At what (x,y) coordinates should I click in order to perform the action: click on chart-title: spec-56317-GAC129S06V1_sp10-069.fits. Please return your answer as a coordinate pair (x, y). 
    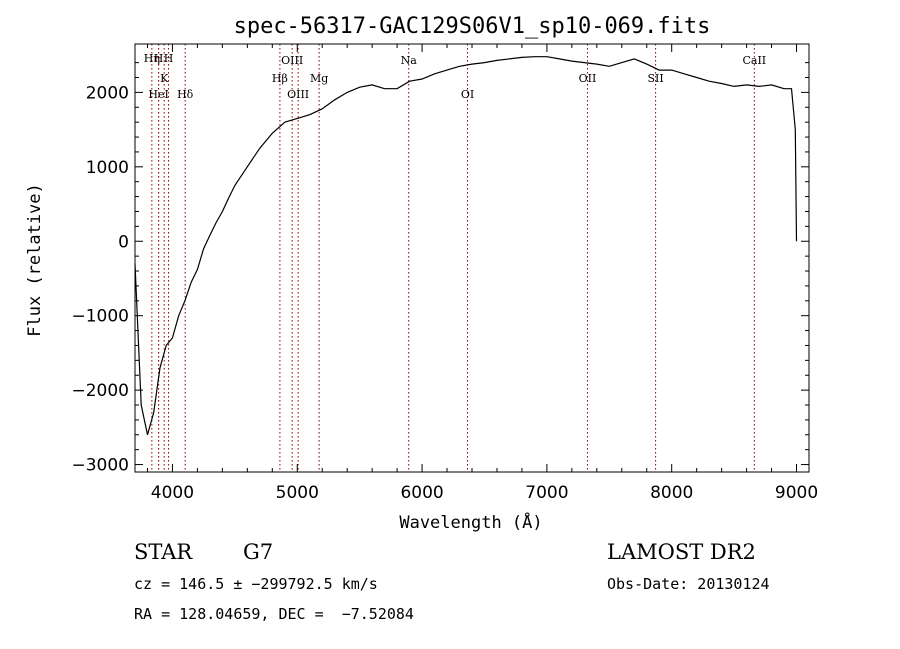
    Looking at the image, I should click on (472, 26).